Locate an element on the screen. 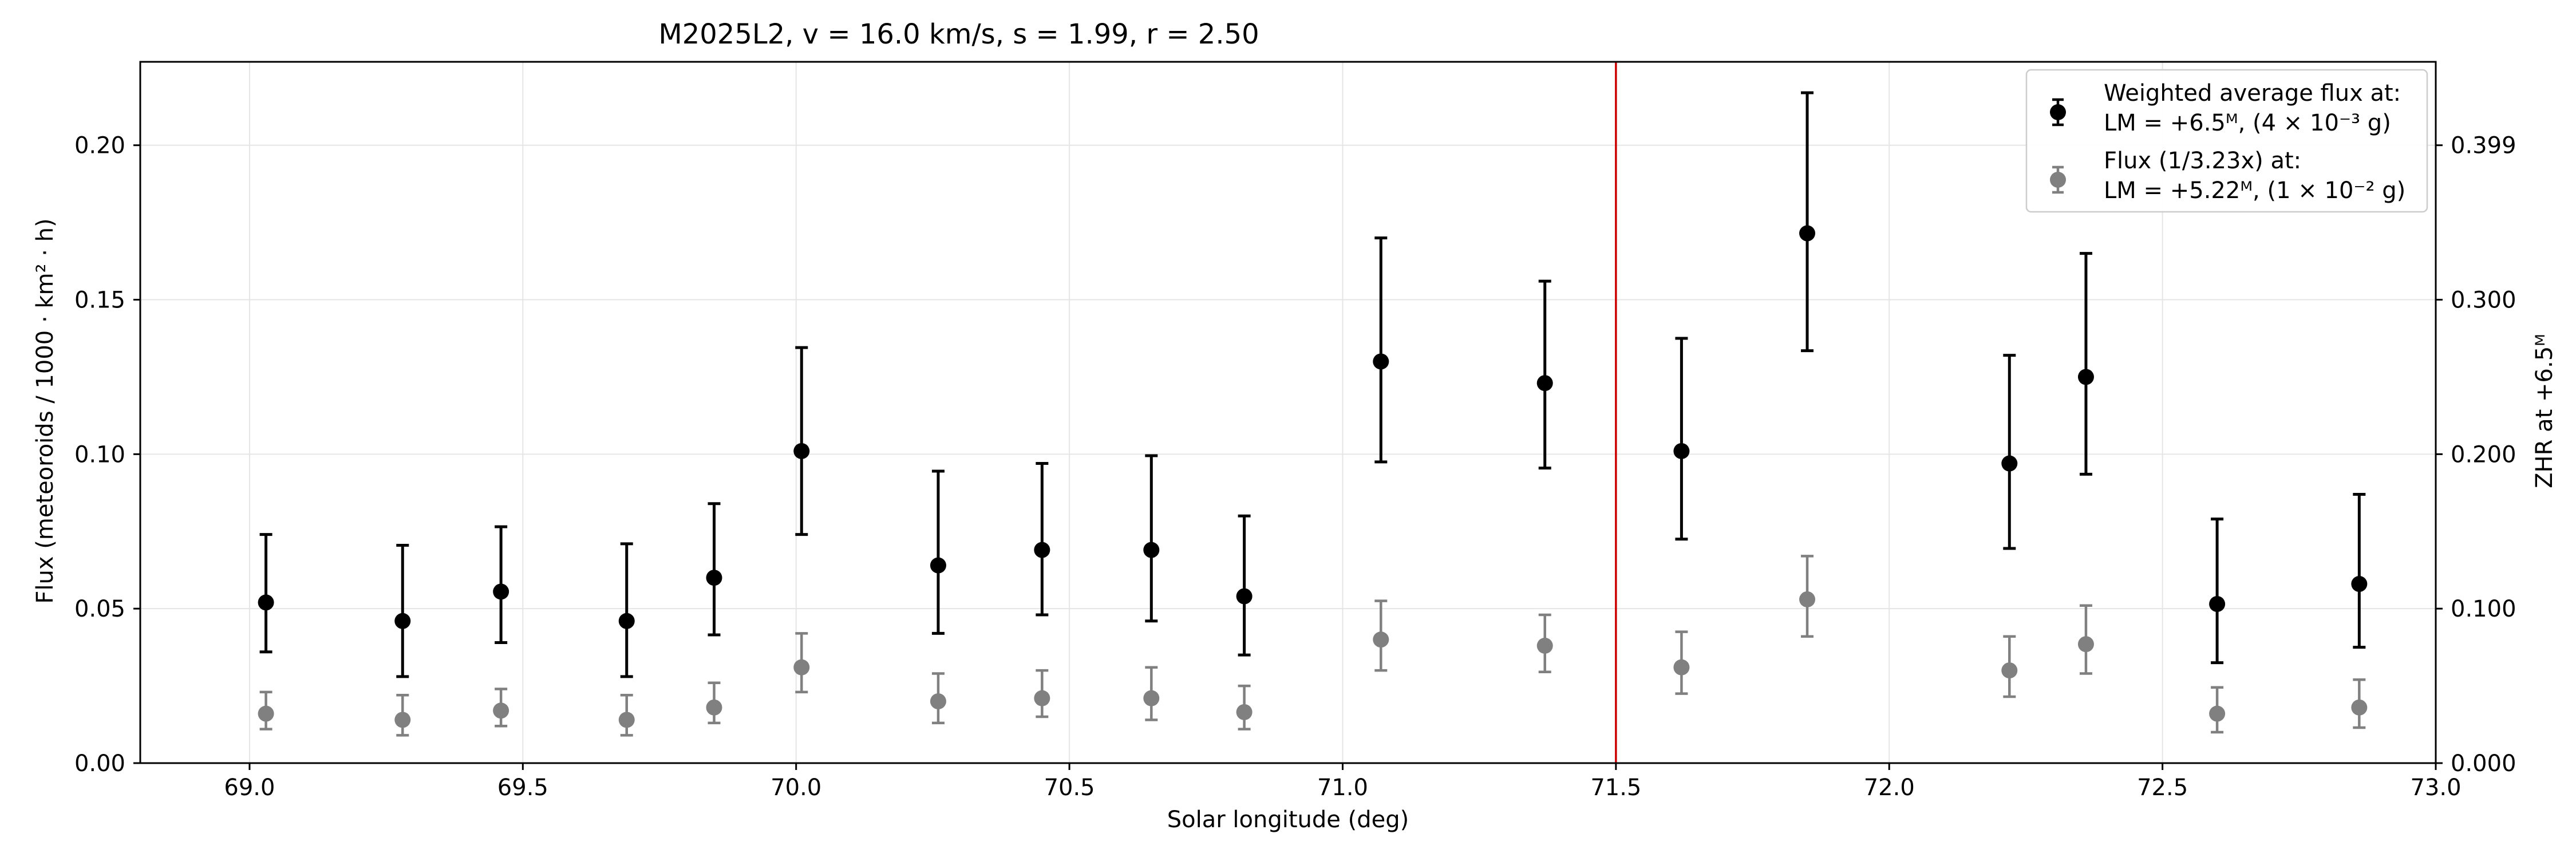 Image resolution: width=2576 pixels, height=861 pixels. y2-tick-label: 0.100 is located at coordinates (2483, 609).